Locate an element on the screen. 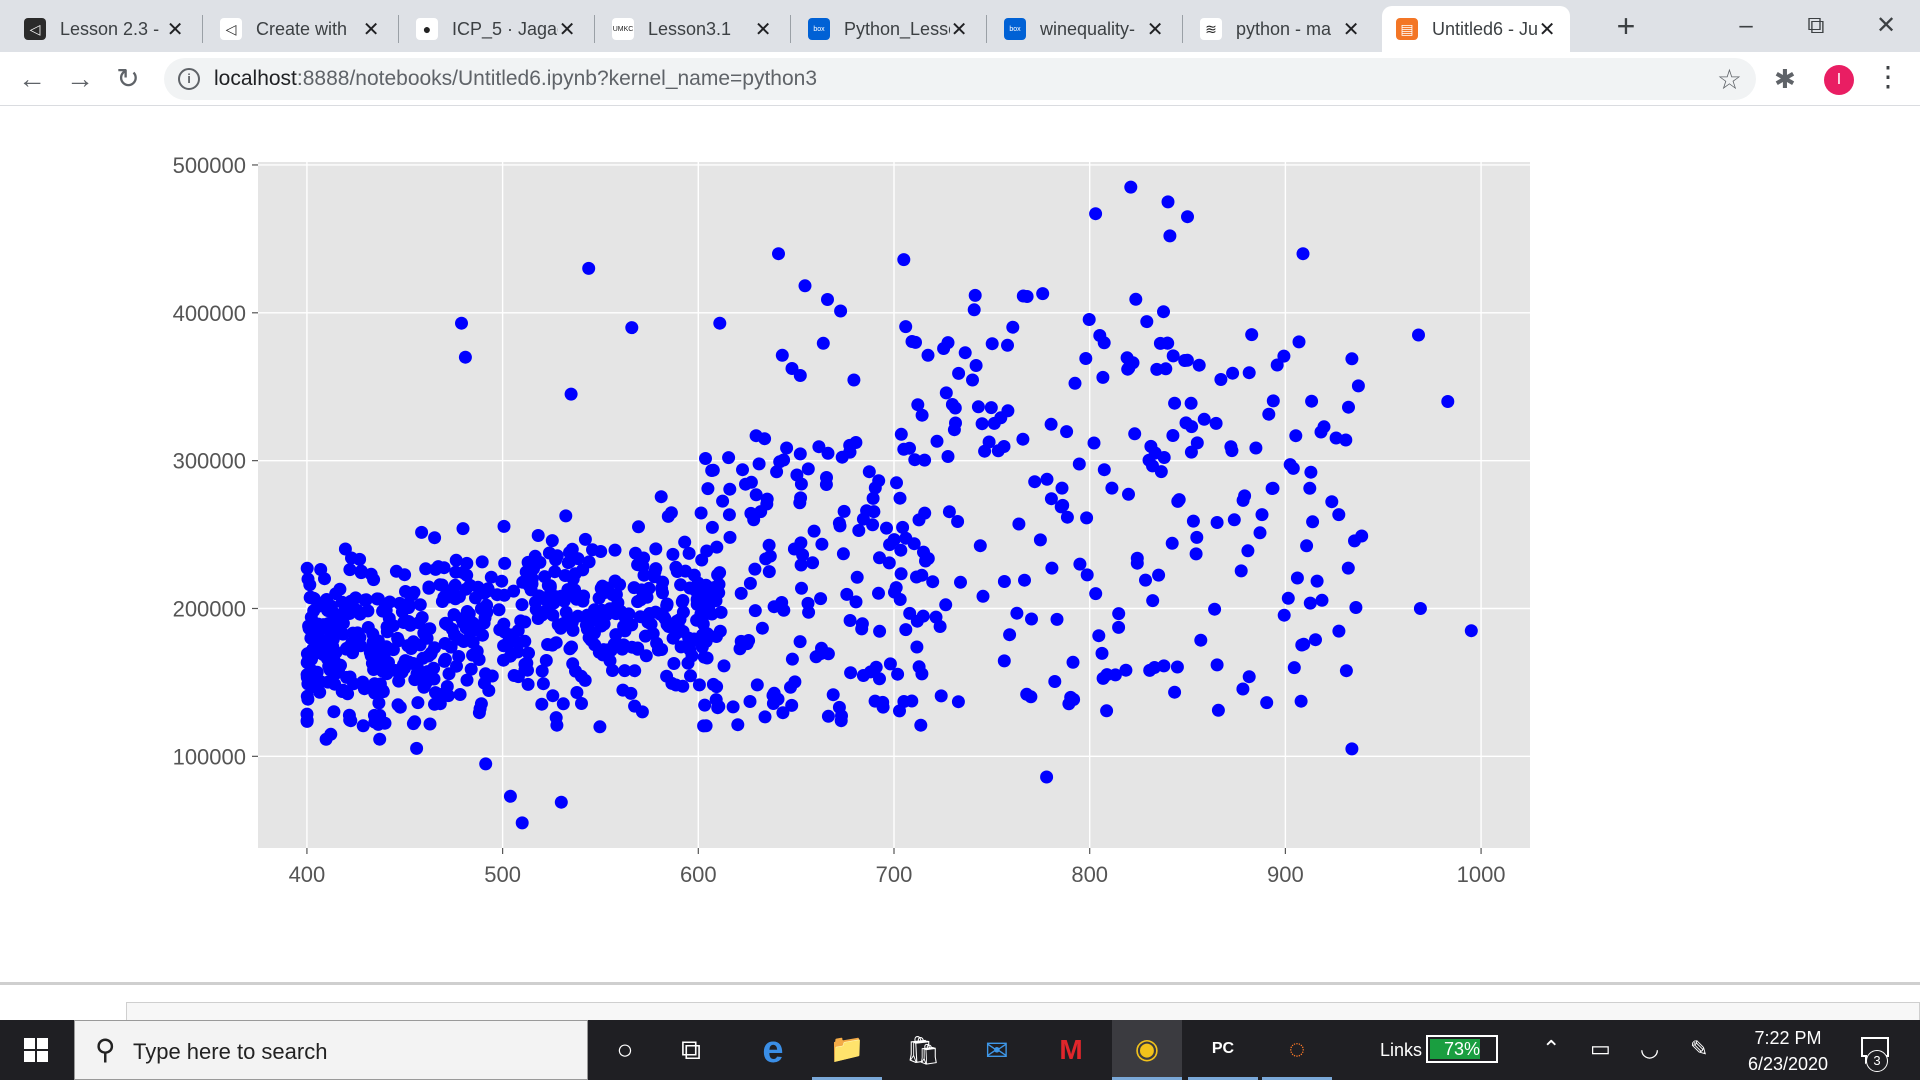 Image resolution: width=1920 pixels, height=1080 pixels. browser-tab: UMKC Lesson3.1 ✕ is located at coordinates (692, 29).